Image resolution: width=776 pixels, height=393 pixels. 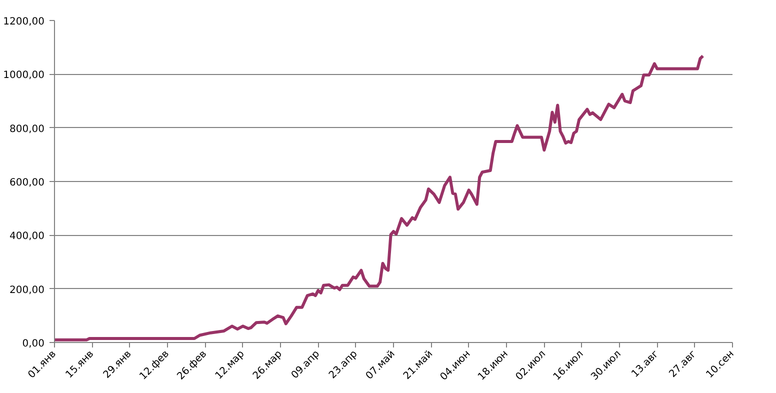 I want to click on y-tick-label: 600,00, so click(x=27, y=183).